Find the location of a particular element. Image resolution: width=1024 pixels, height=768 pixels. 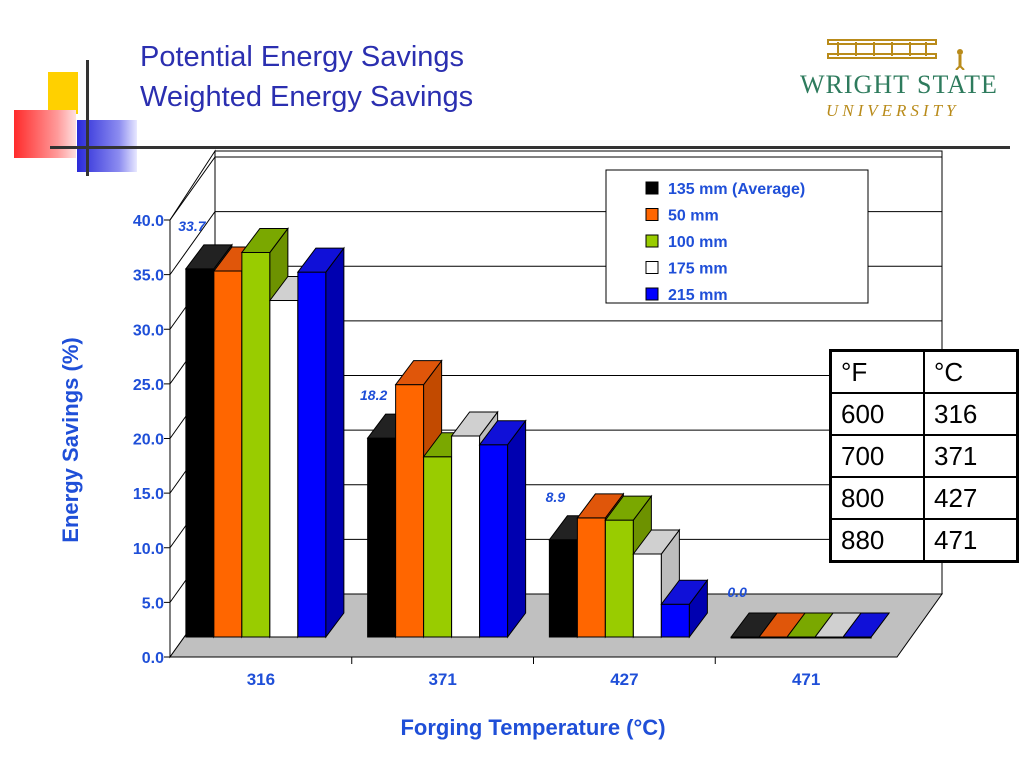

table-cell: 316 is located at coordinates (971, 414).